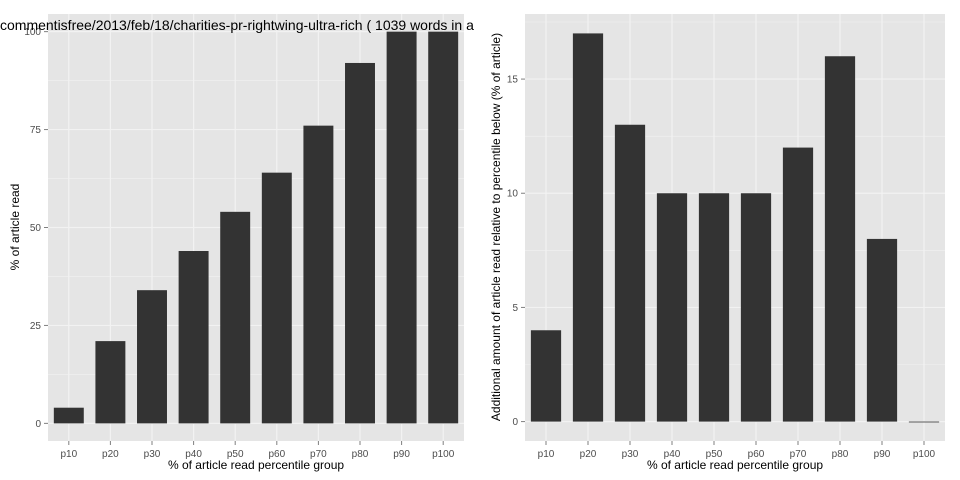 Image resolution: width=960 pixels, height=480 pixels. I want to click on y-tick-label: 10, so click(513, 194).